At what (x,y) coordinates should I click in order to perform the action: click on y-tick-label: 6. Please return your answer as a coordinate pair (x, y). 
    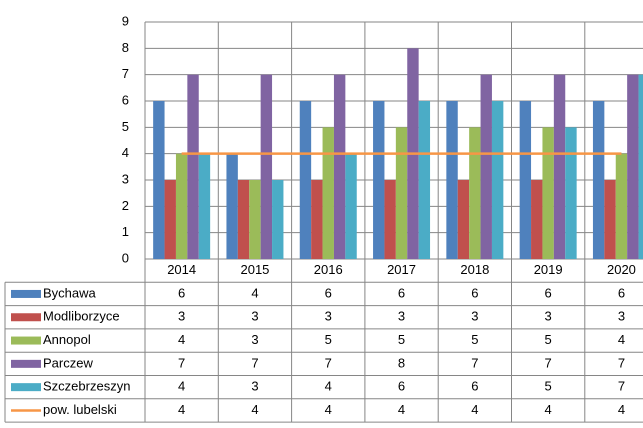
    Looking at the image, I should click on (125, 99).